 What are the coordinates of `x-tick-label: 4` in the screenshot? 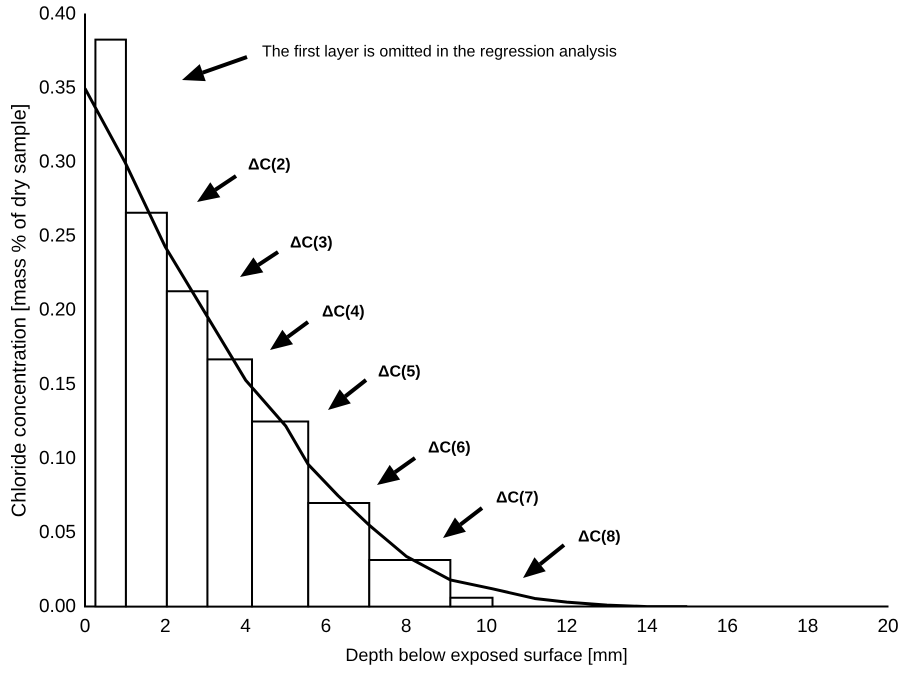 It's located at (246, 627).